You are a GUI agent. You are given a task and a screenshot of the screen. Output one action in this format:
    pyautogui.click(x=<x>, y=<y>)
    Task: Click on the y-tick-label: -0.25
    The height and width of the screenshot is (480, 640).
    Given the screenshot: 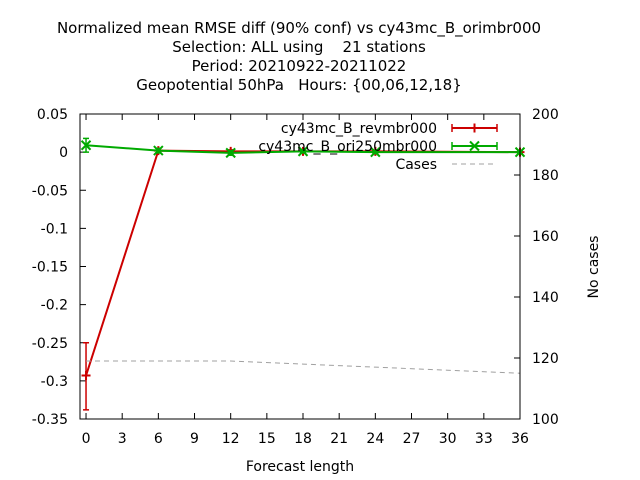 What is the action you would take?
    pyautogui.click(x=50, y=344)
    